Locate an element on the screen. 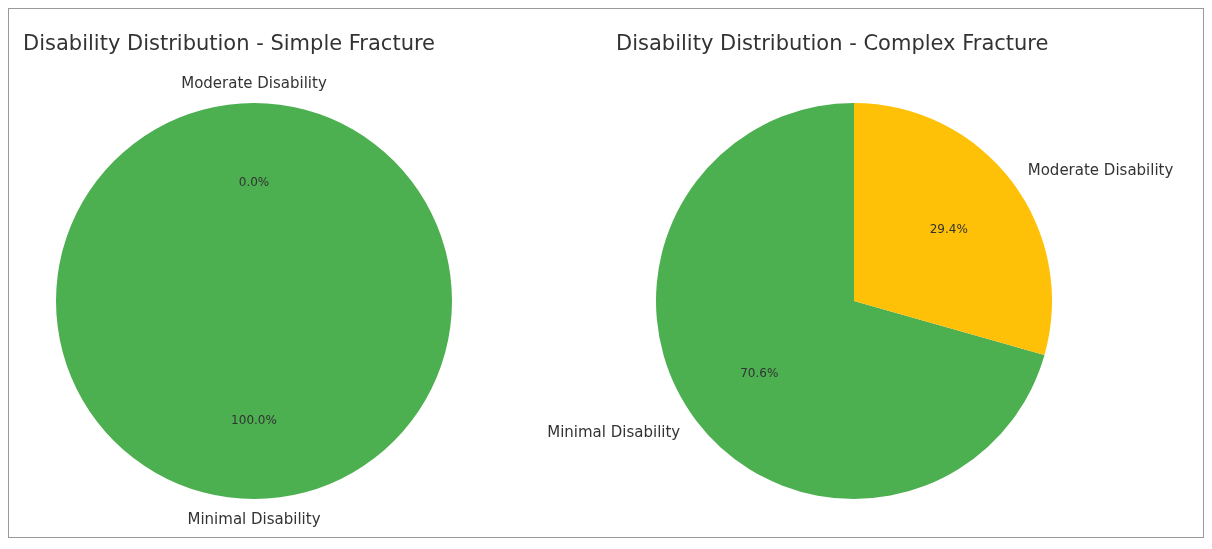 Image resolution: width=1212 pixels, height=549 pixels. data-label: 29.4% is located at coordinates (948, 229).